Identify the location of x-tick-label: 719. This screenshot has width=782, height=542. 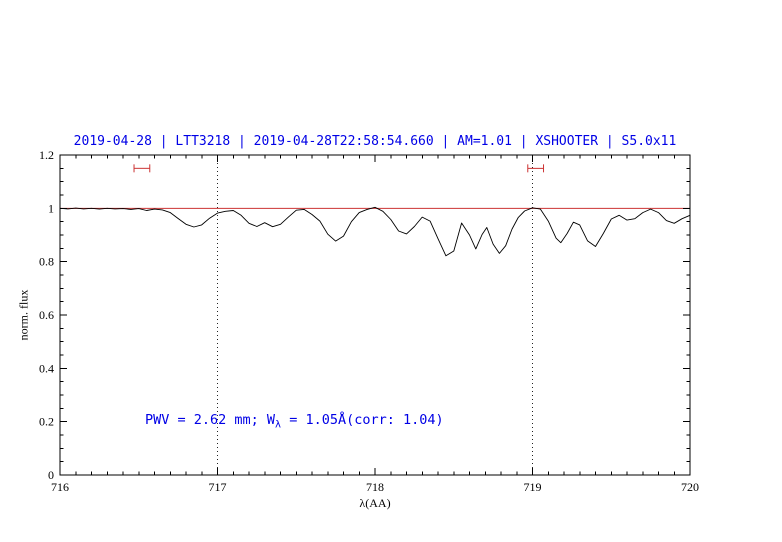
(533, 487).